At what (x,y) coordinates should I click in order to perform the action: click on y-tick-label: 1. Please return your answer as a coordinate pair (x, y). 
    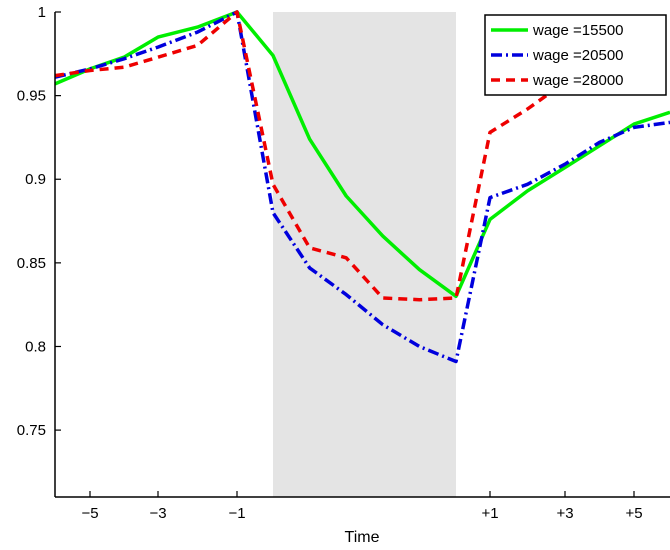
    Looking at the image, I should click on (42, 12).